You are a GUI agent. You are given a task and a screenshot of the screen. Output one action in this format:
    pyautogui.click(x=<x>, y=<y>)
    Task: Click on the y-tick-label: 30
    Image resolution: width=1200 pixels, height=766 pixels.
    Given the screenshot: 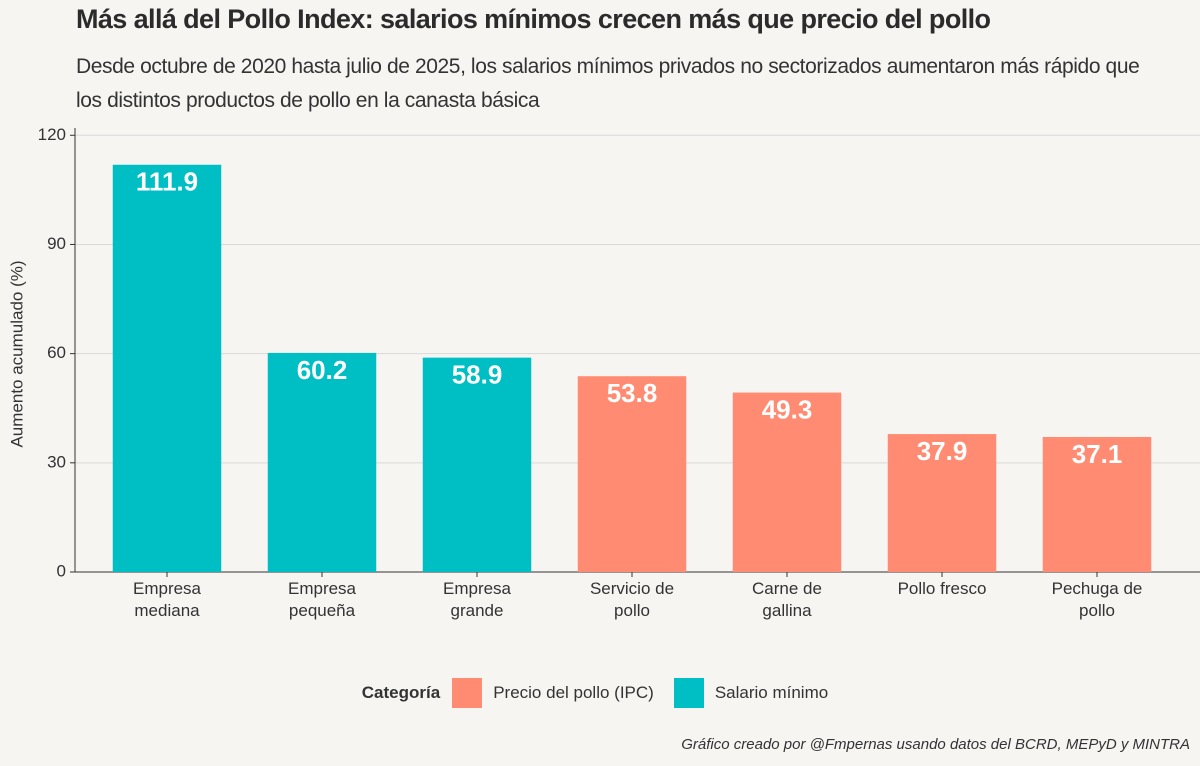 What is the action you would take?
    pyautogui.click(x=56, y=461)
    